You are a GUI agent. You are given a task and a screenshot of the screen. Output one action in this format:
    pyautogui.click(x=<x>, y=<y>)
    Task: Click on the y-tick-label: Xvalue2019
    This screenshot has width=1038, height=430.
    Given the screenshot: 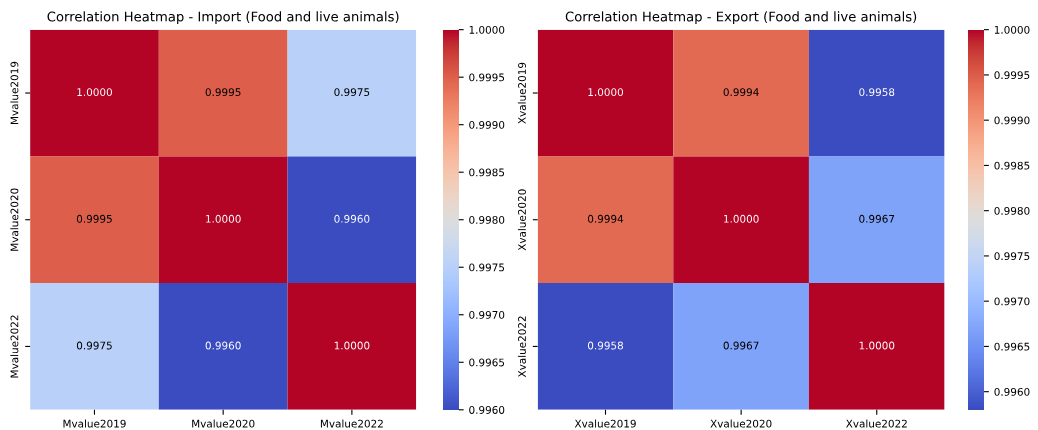 What is the action you would take?
    pyautogui.click(x=521, y=93)
    